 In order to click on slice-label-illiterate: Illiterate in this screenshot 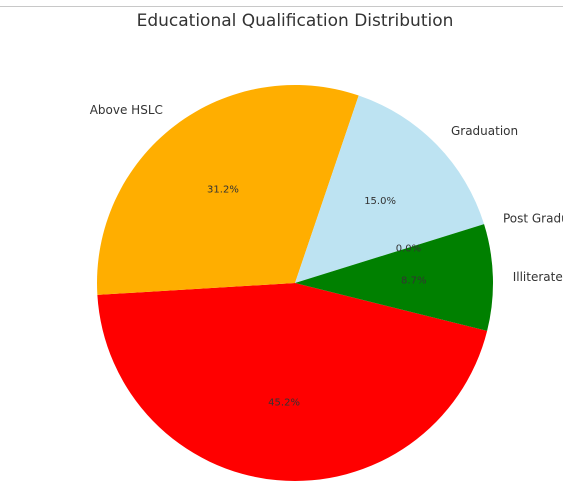, I will do `click(538, 277)`.